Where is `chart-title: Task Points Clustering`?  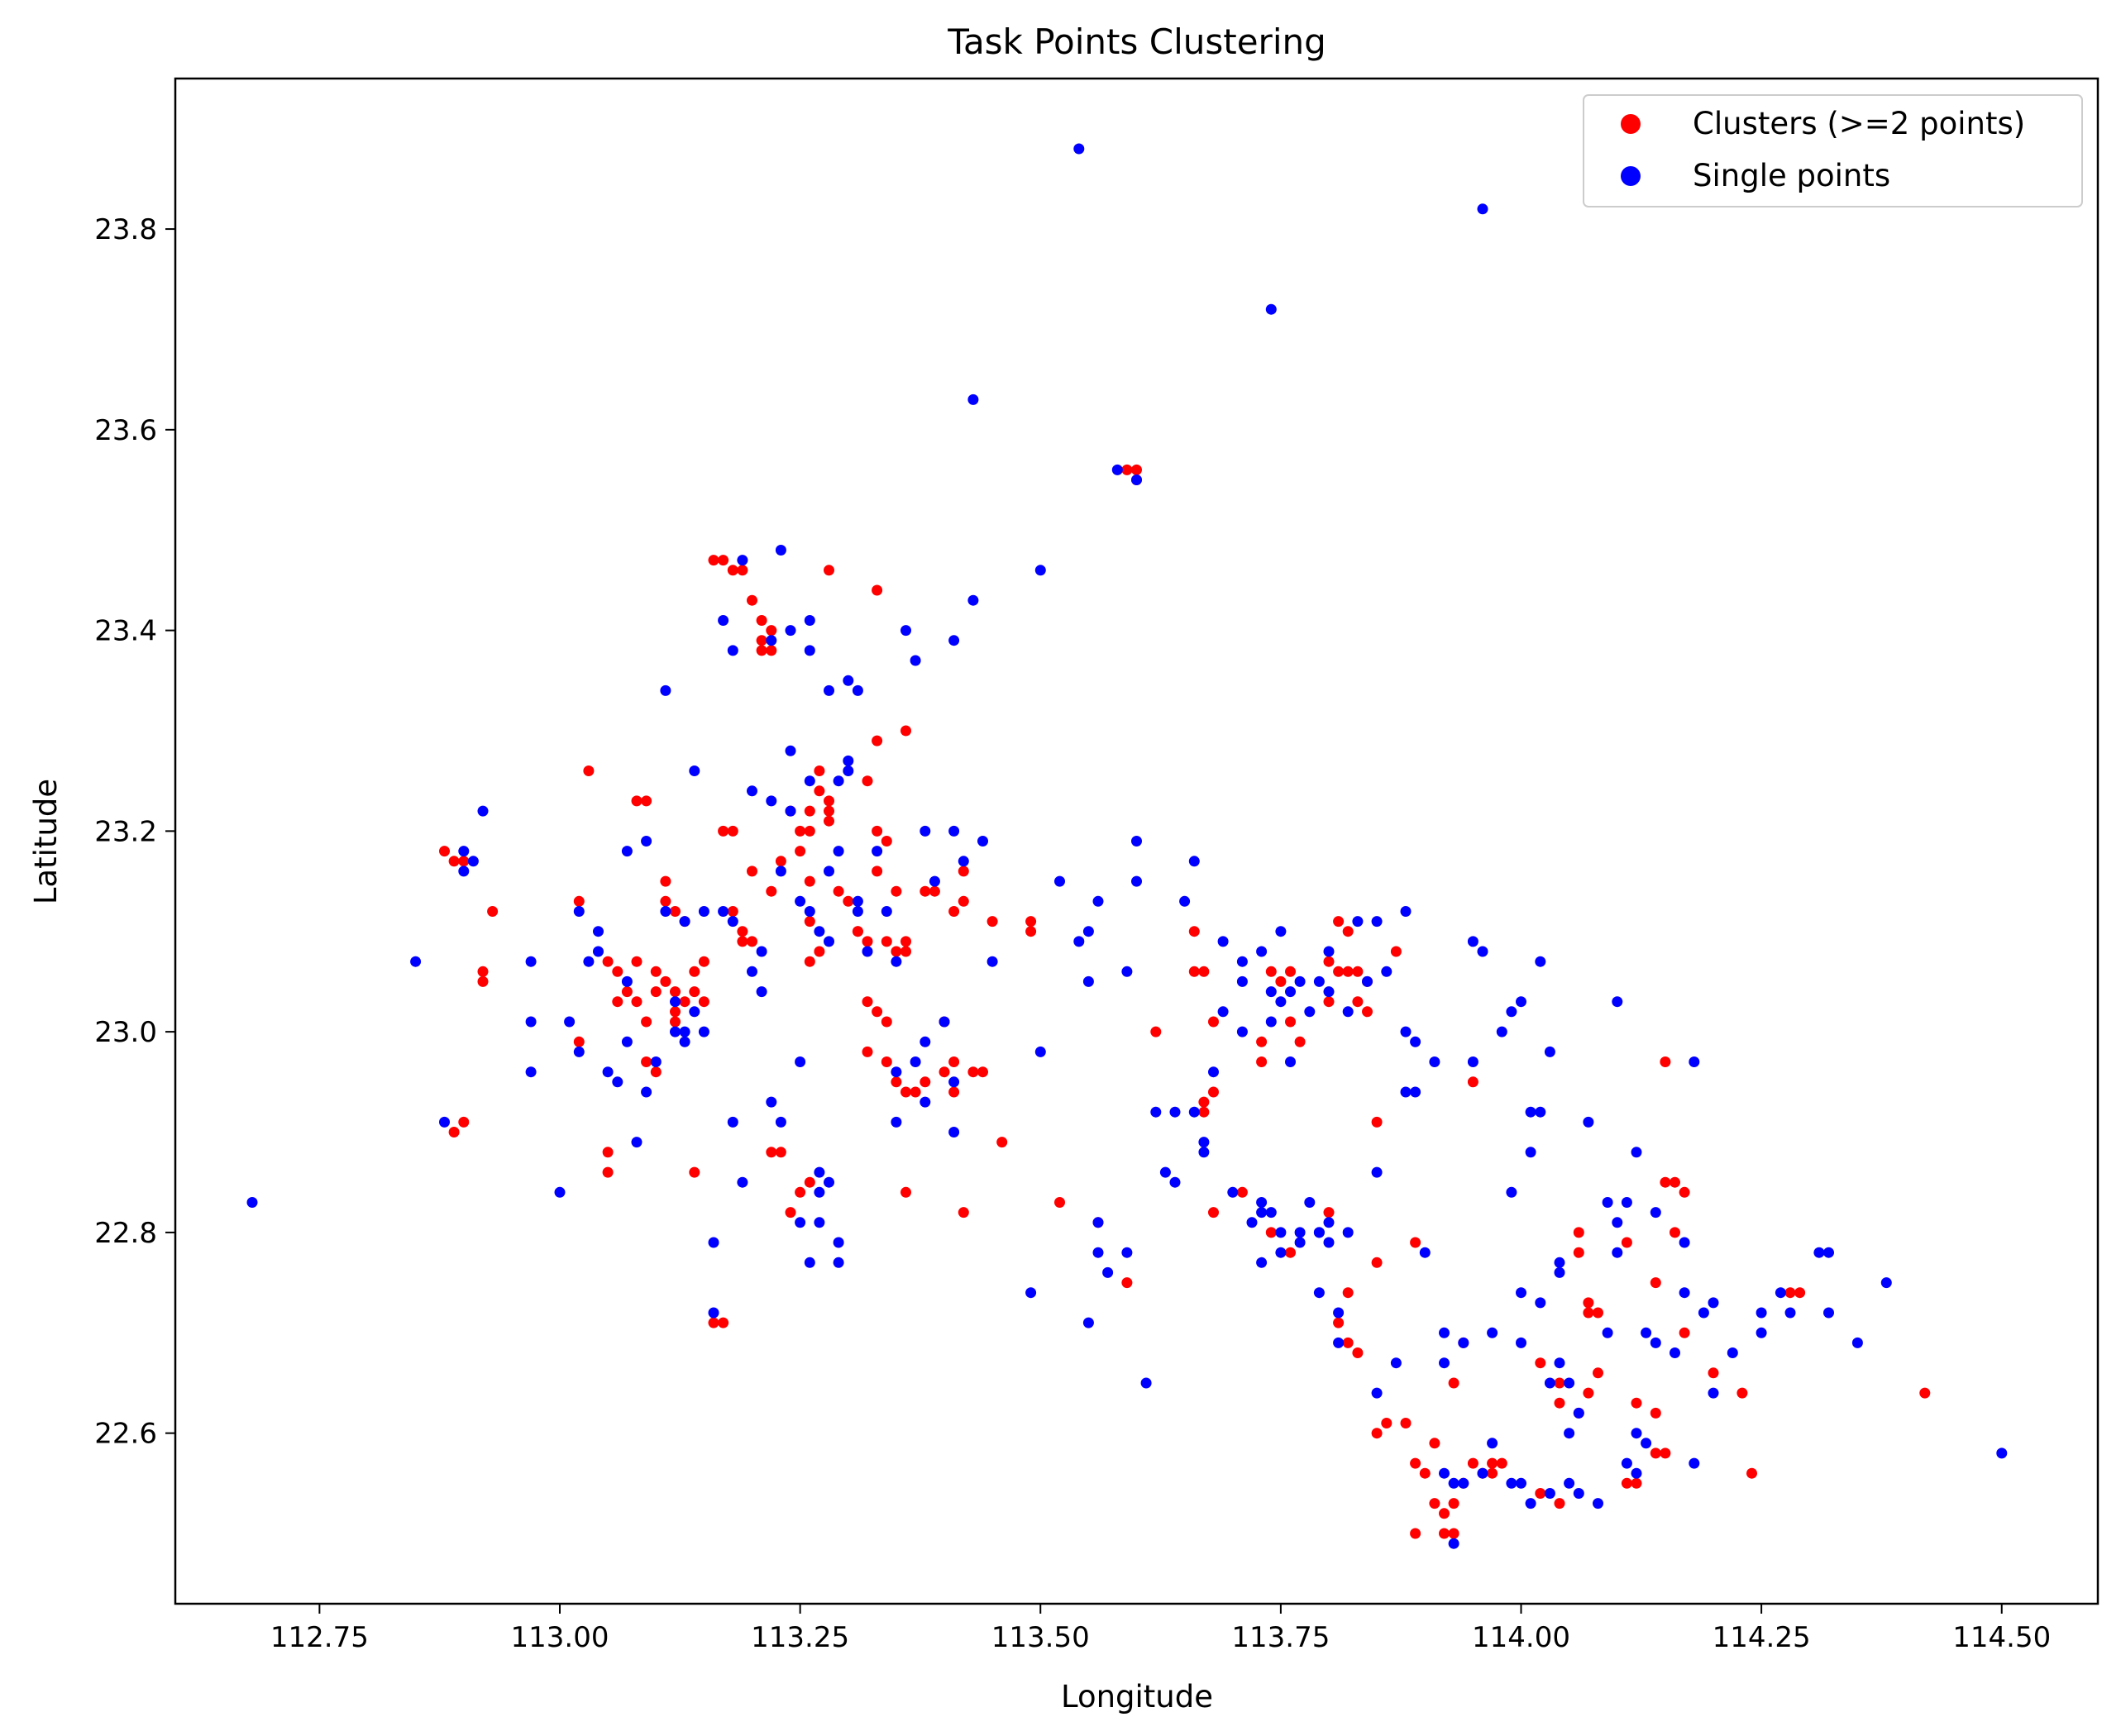 chart-title: Task Points Clustering is located at coordinates (1136, 41).